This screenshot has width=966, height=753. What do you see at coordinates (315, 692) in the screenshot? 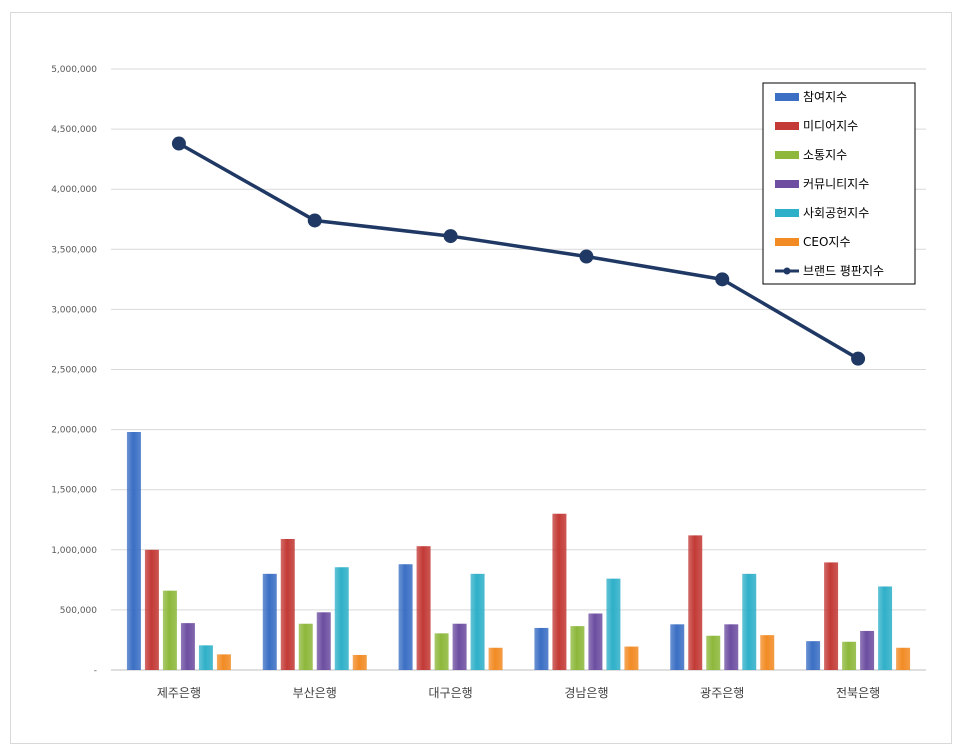
I see `x-category-label: 부산은행` at bounding box center [315, 692].